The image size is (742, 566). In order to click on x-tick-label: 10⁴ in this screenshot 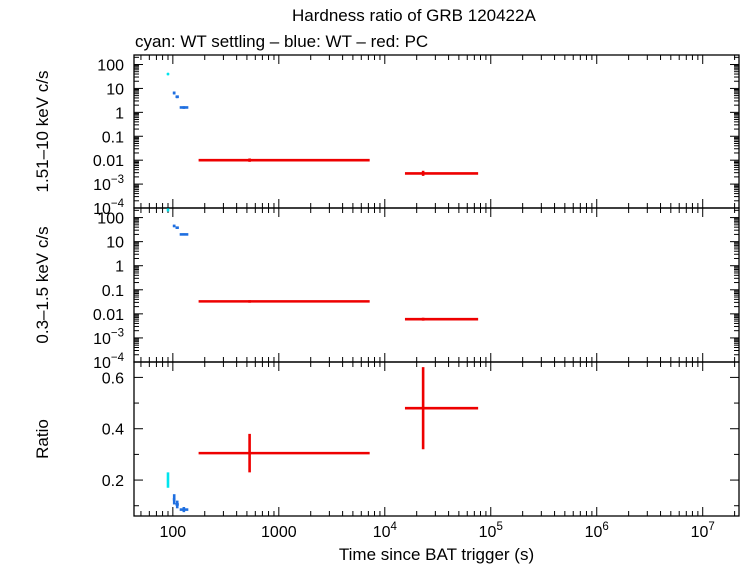, I will do `click(385, 531)`.